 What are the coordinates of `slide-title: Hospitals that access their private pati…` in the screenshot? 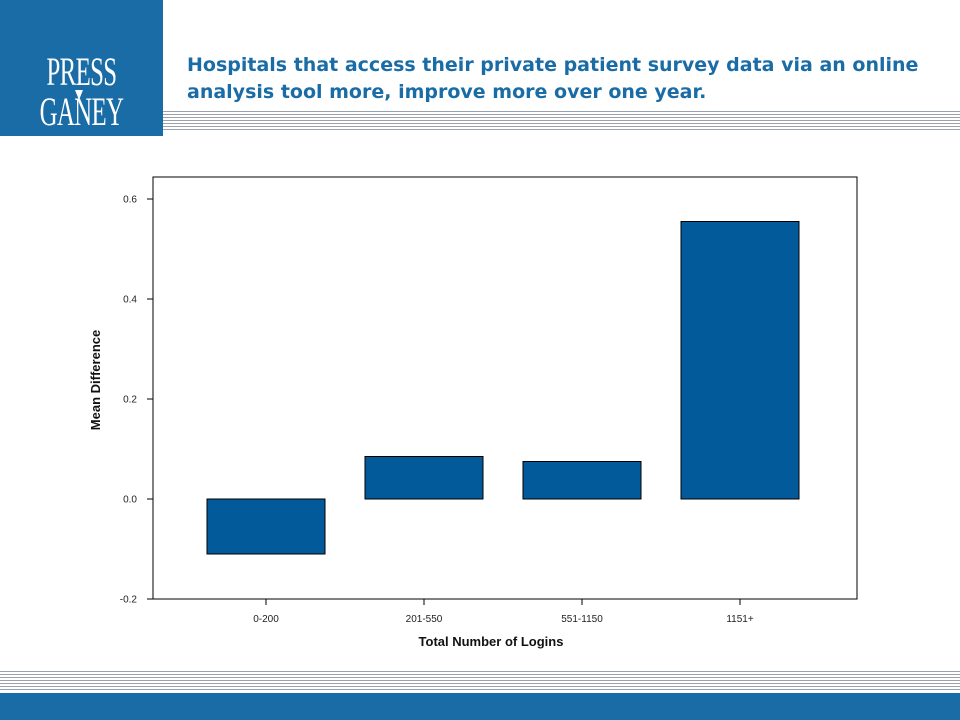 It's located at (553, 78).